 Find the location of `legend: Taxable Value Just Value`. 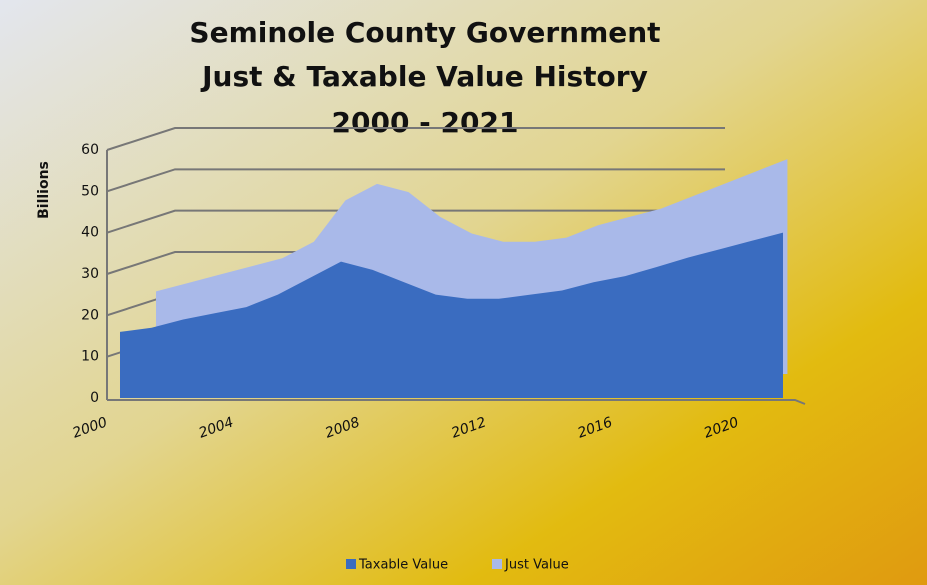

legend: Taxable Value Just Value is located at coordinates (457, 565).